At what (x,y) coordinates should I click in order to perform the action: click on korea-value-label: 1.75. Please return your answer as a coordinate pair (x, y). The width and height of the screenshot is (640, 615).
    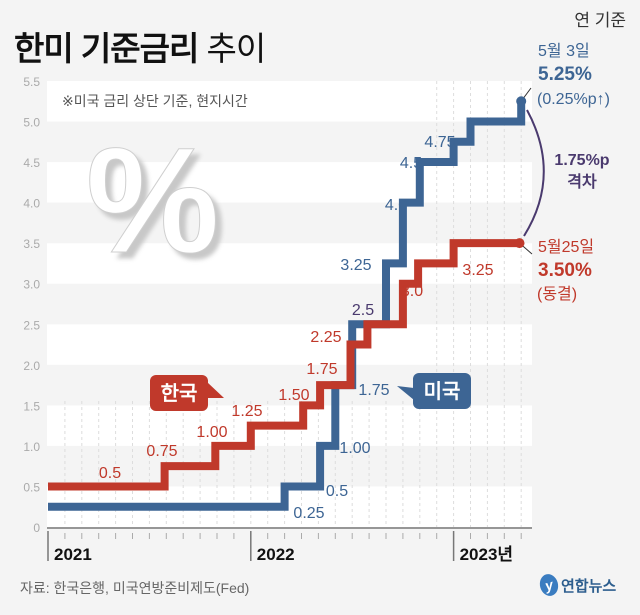
    Looking at the image, I should click on (321, 369).